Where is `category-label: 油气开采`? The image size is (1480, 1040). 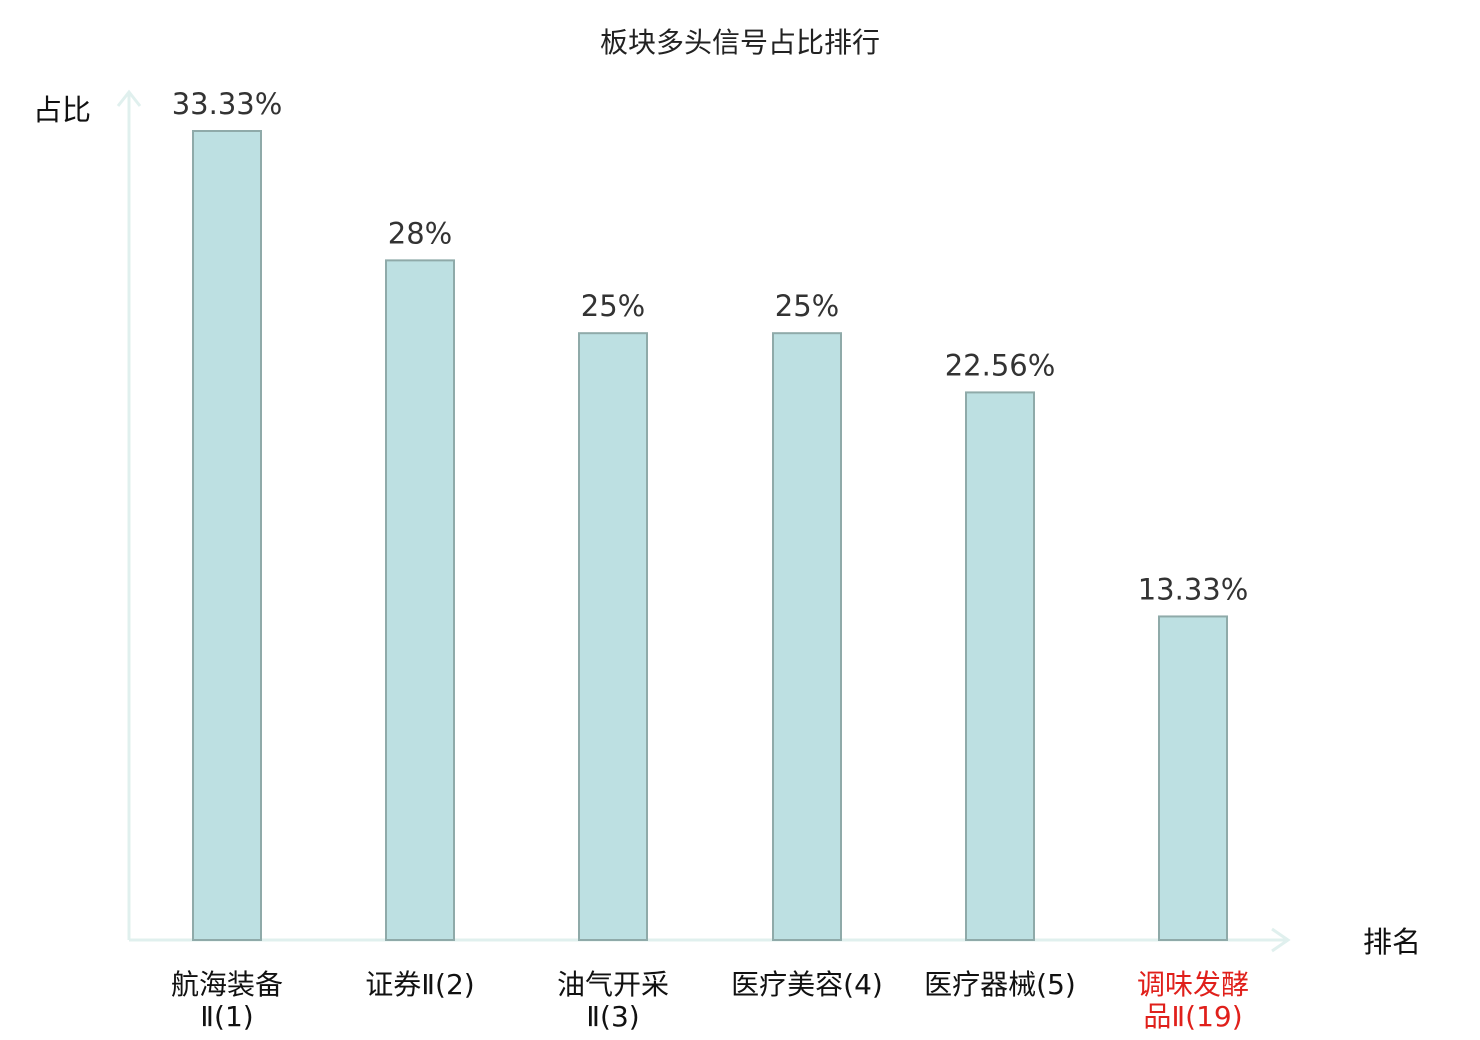
category-label: 油气开采 is located at coordinates (613, 984).